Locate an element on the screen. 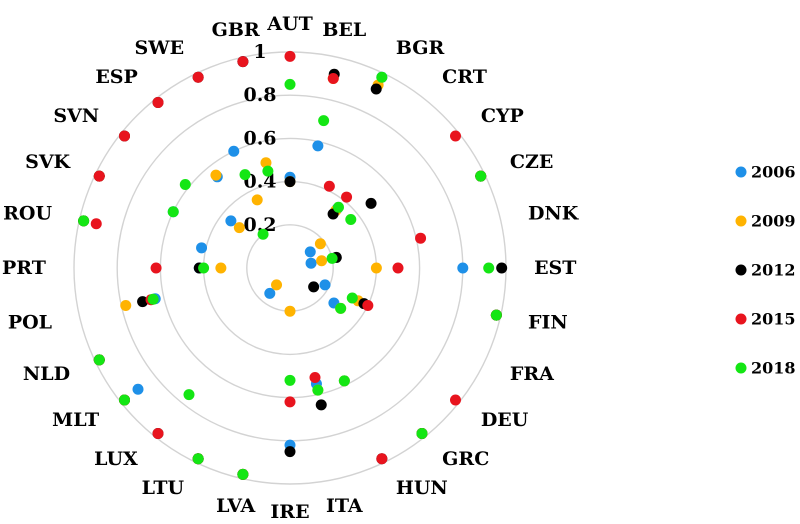 Image resolution: width=800 pixels, height=524 pixels. legend-label: 2018 is located at coordinates (773, 368).